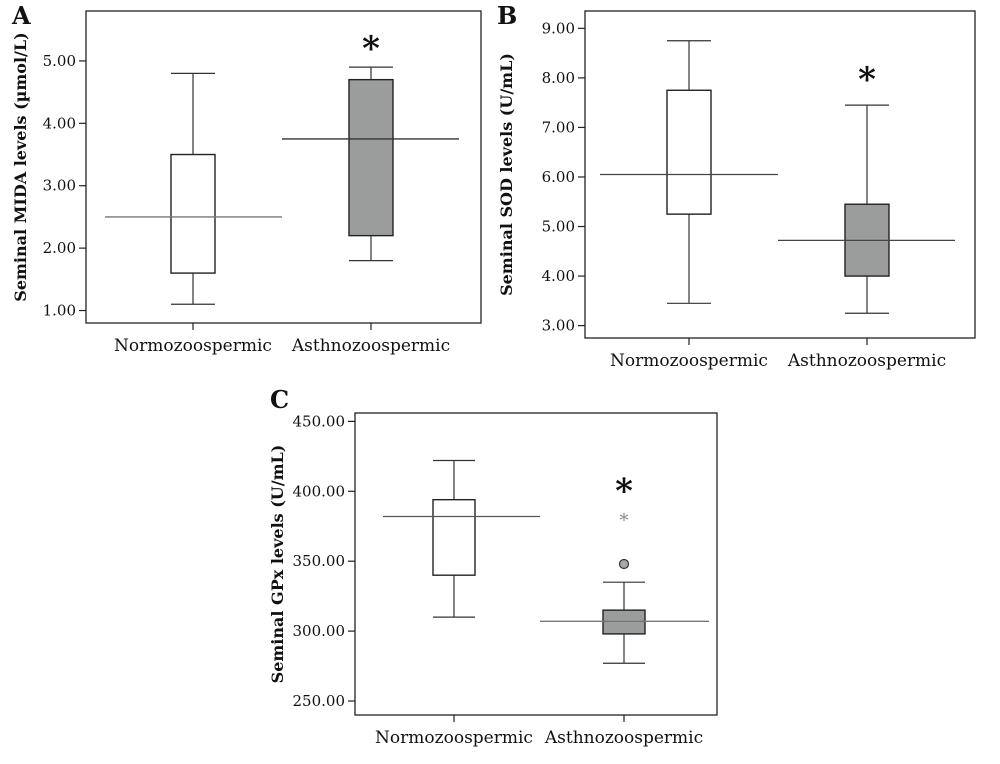 The width and height of the screenshot is (1000, 764). Describe the element at coordinates (624, 564) in the screenshot. I see `outlier-marker` at that location.